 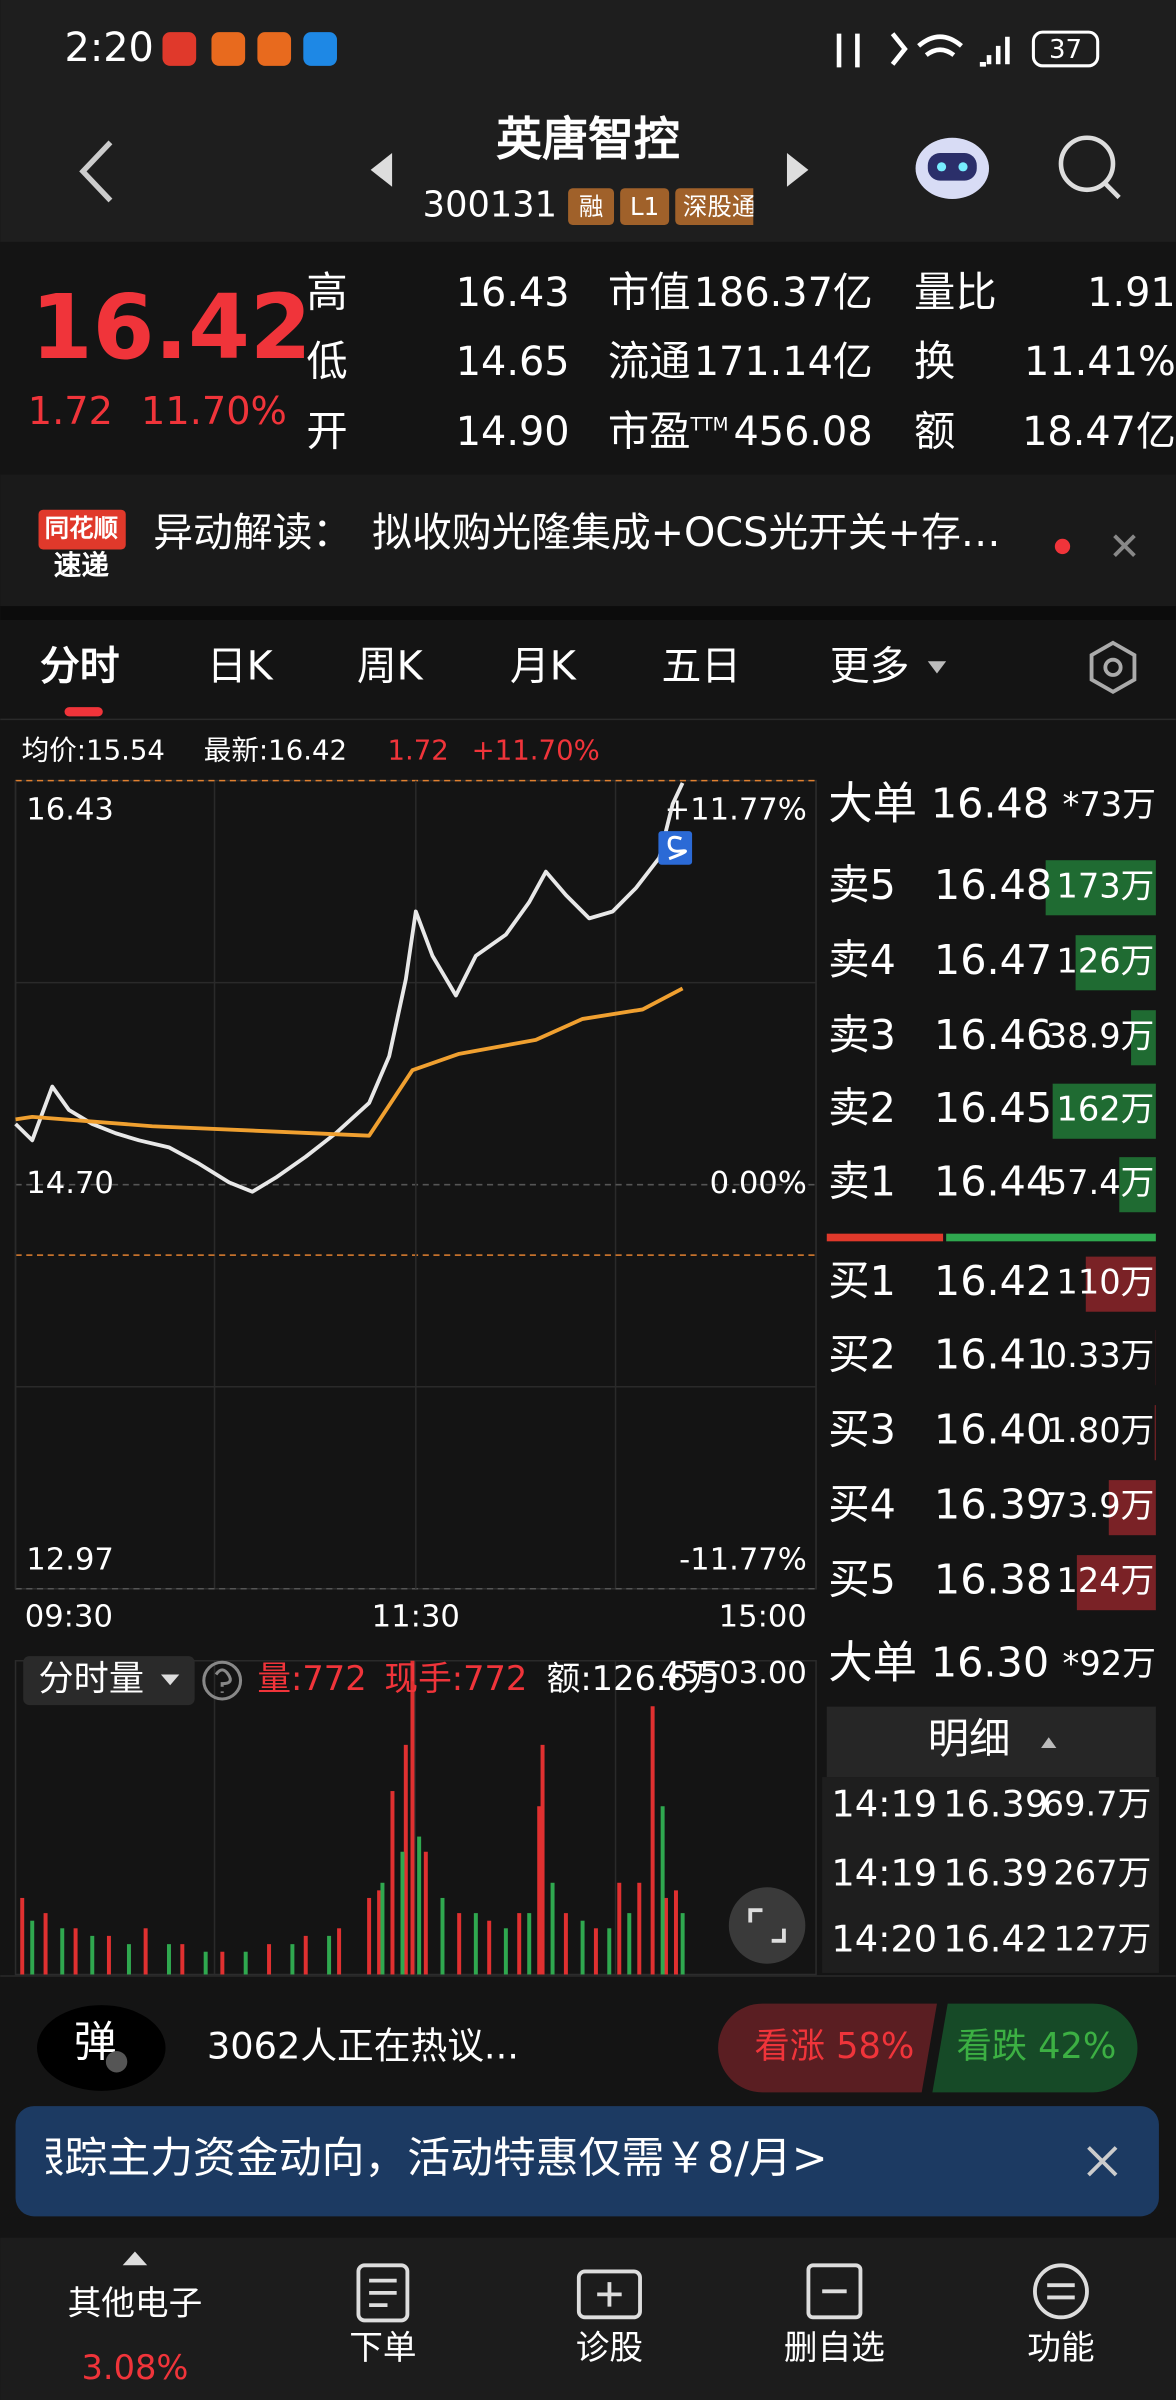 I want to click on tab: 月K, so click(x=543, y=666).